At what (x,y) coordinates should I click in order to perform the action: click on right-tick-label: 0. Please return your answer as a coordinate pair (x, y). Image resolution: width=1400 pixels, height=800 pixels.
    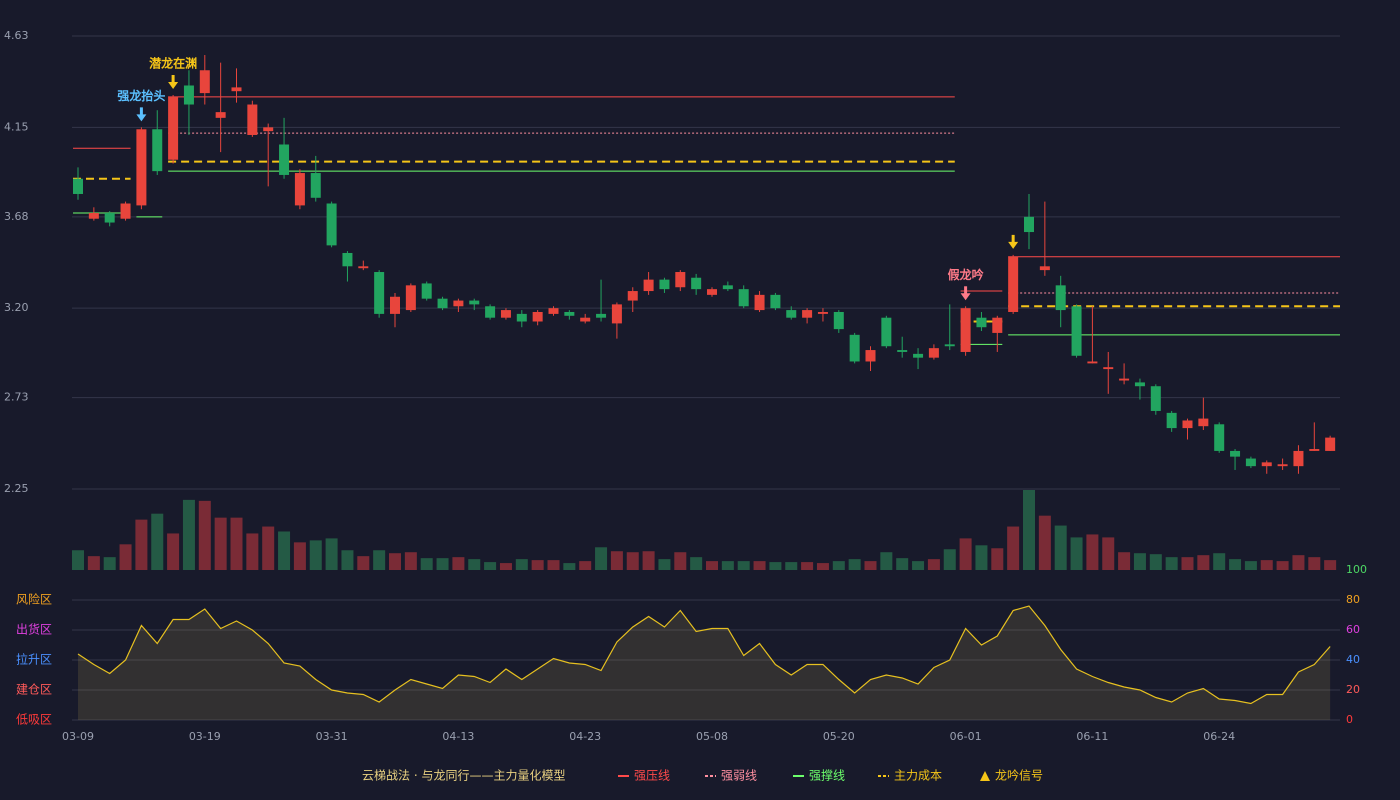
    Looking at the image, I should click on (1349, 719).